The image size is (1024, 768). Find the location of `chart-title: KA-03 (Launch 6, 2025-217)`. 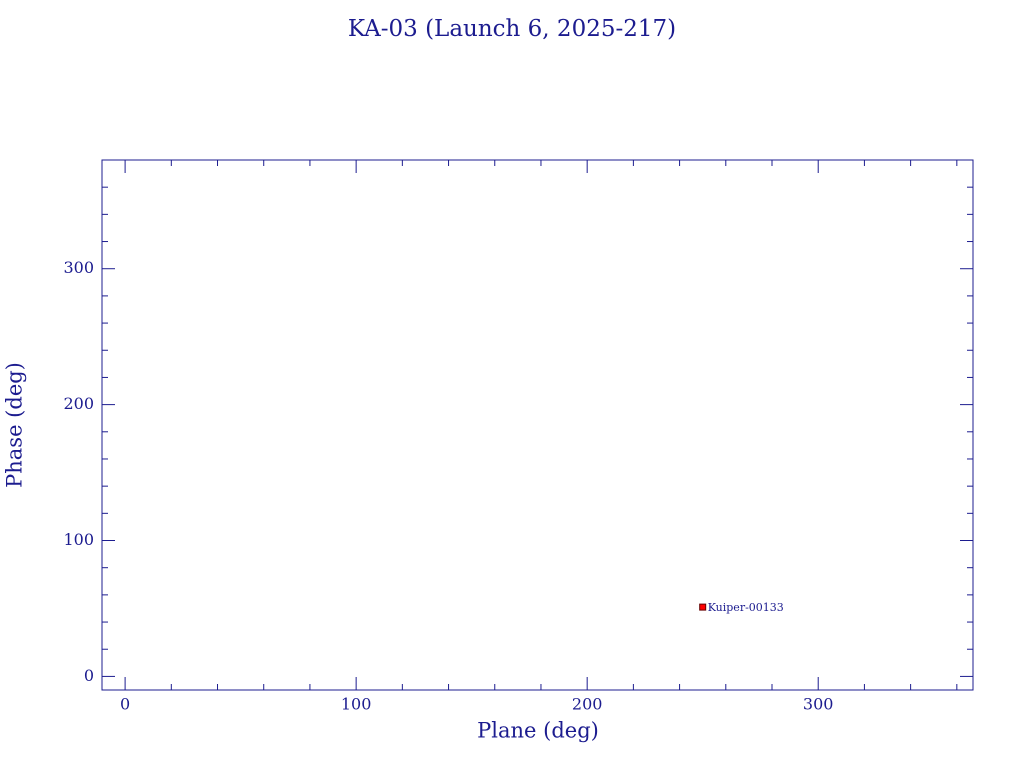

chart-title: KA-03 (Launch 6, 2025-217) is located at coordinates (512, 29).